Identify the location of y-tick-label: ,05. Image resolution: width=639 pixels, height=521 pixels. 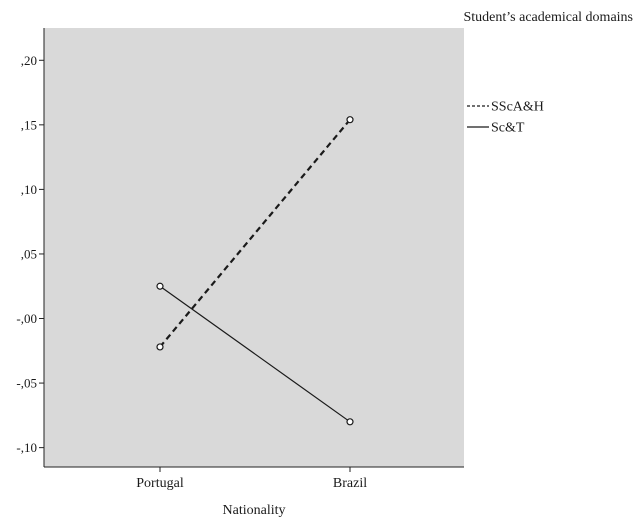
(29, 253).